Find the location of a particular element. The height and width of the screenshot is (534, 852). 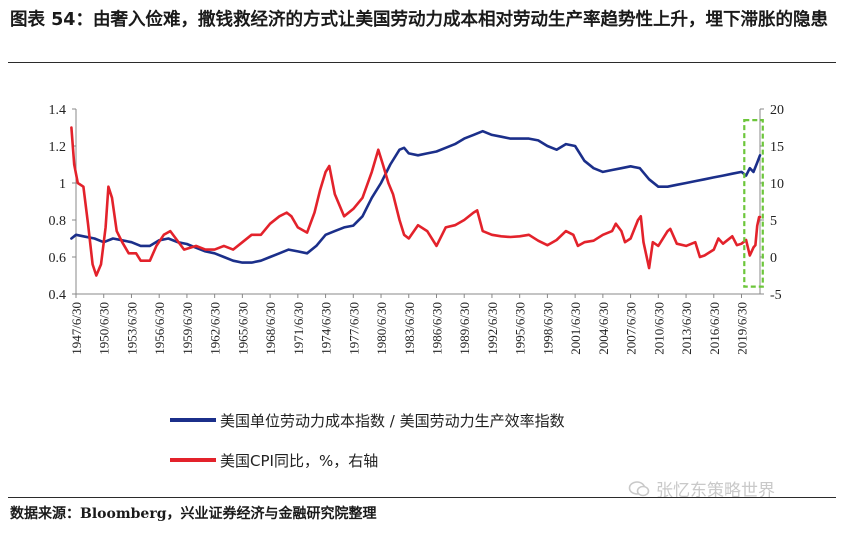

x-tick-label: 2010/6/30 is located at coordinates (658, 328).